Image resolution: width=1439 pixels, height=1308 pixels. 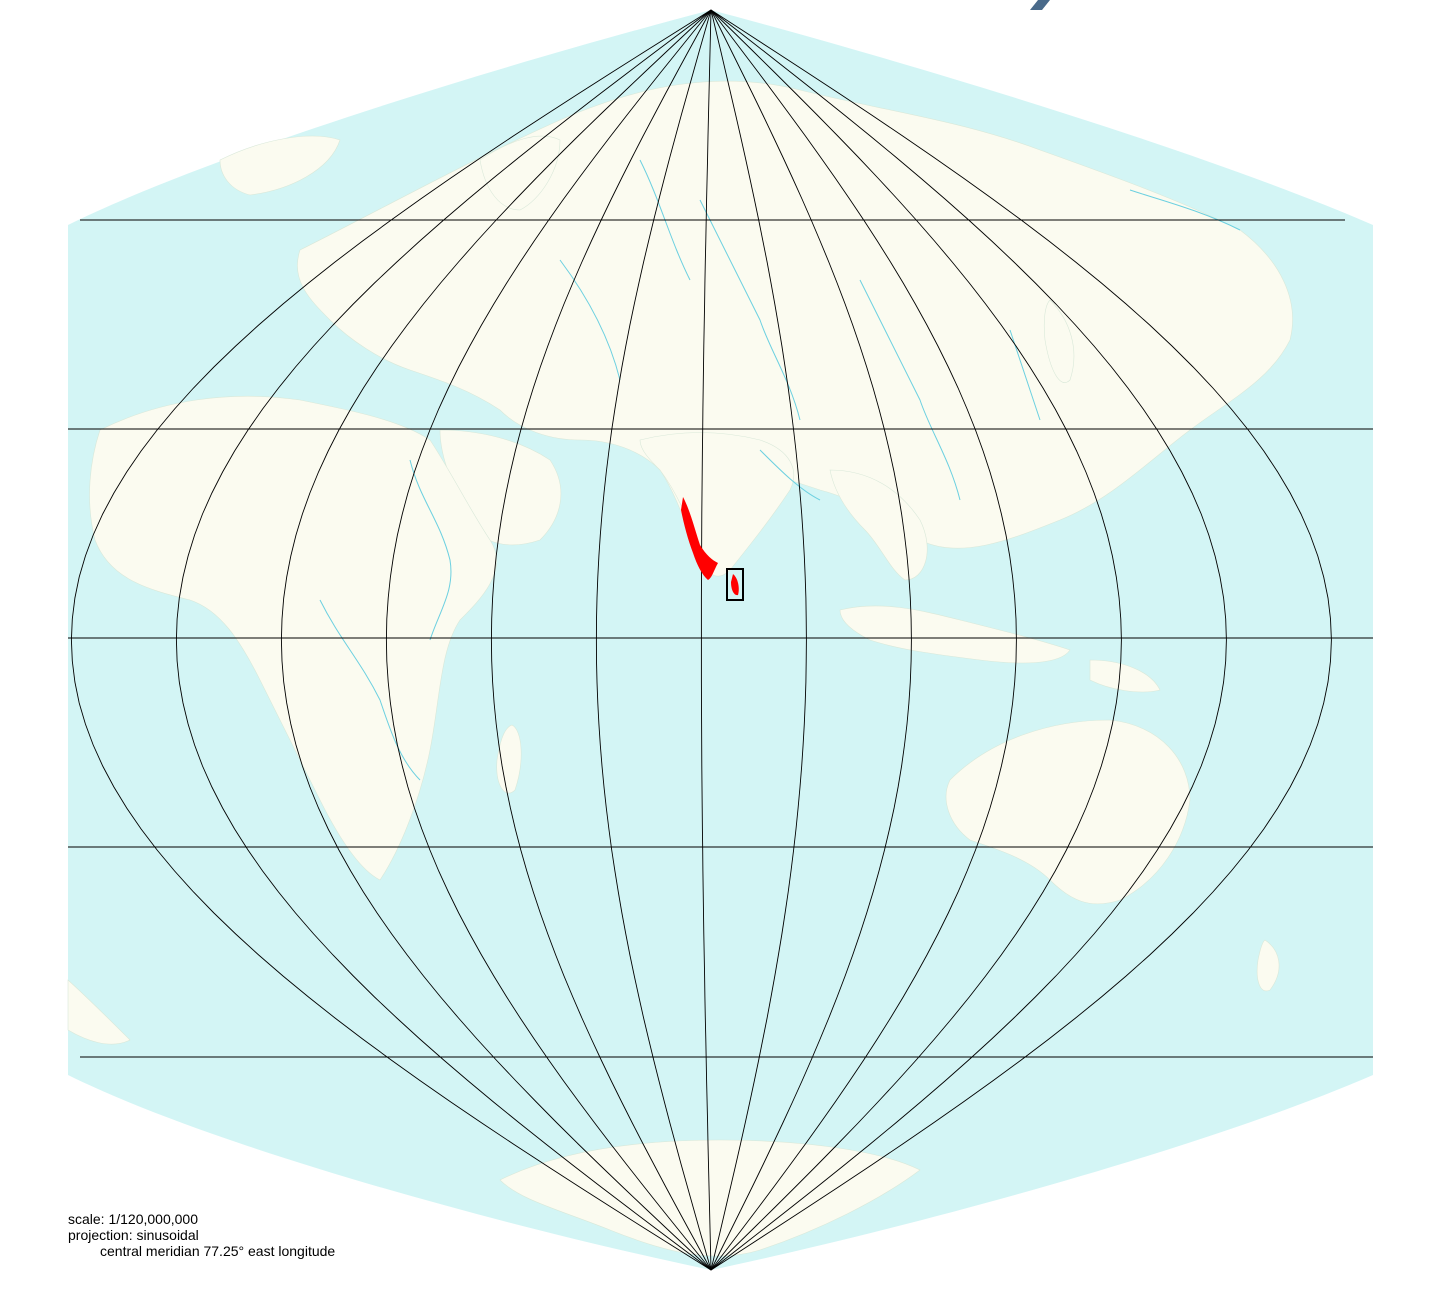 I want to click on sri-lanka, so click(x=735, y=585).